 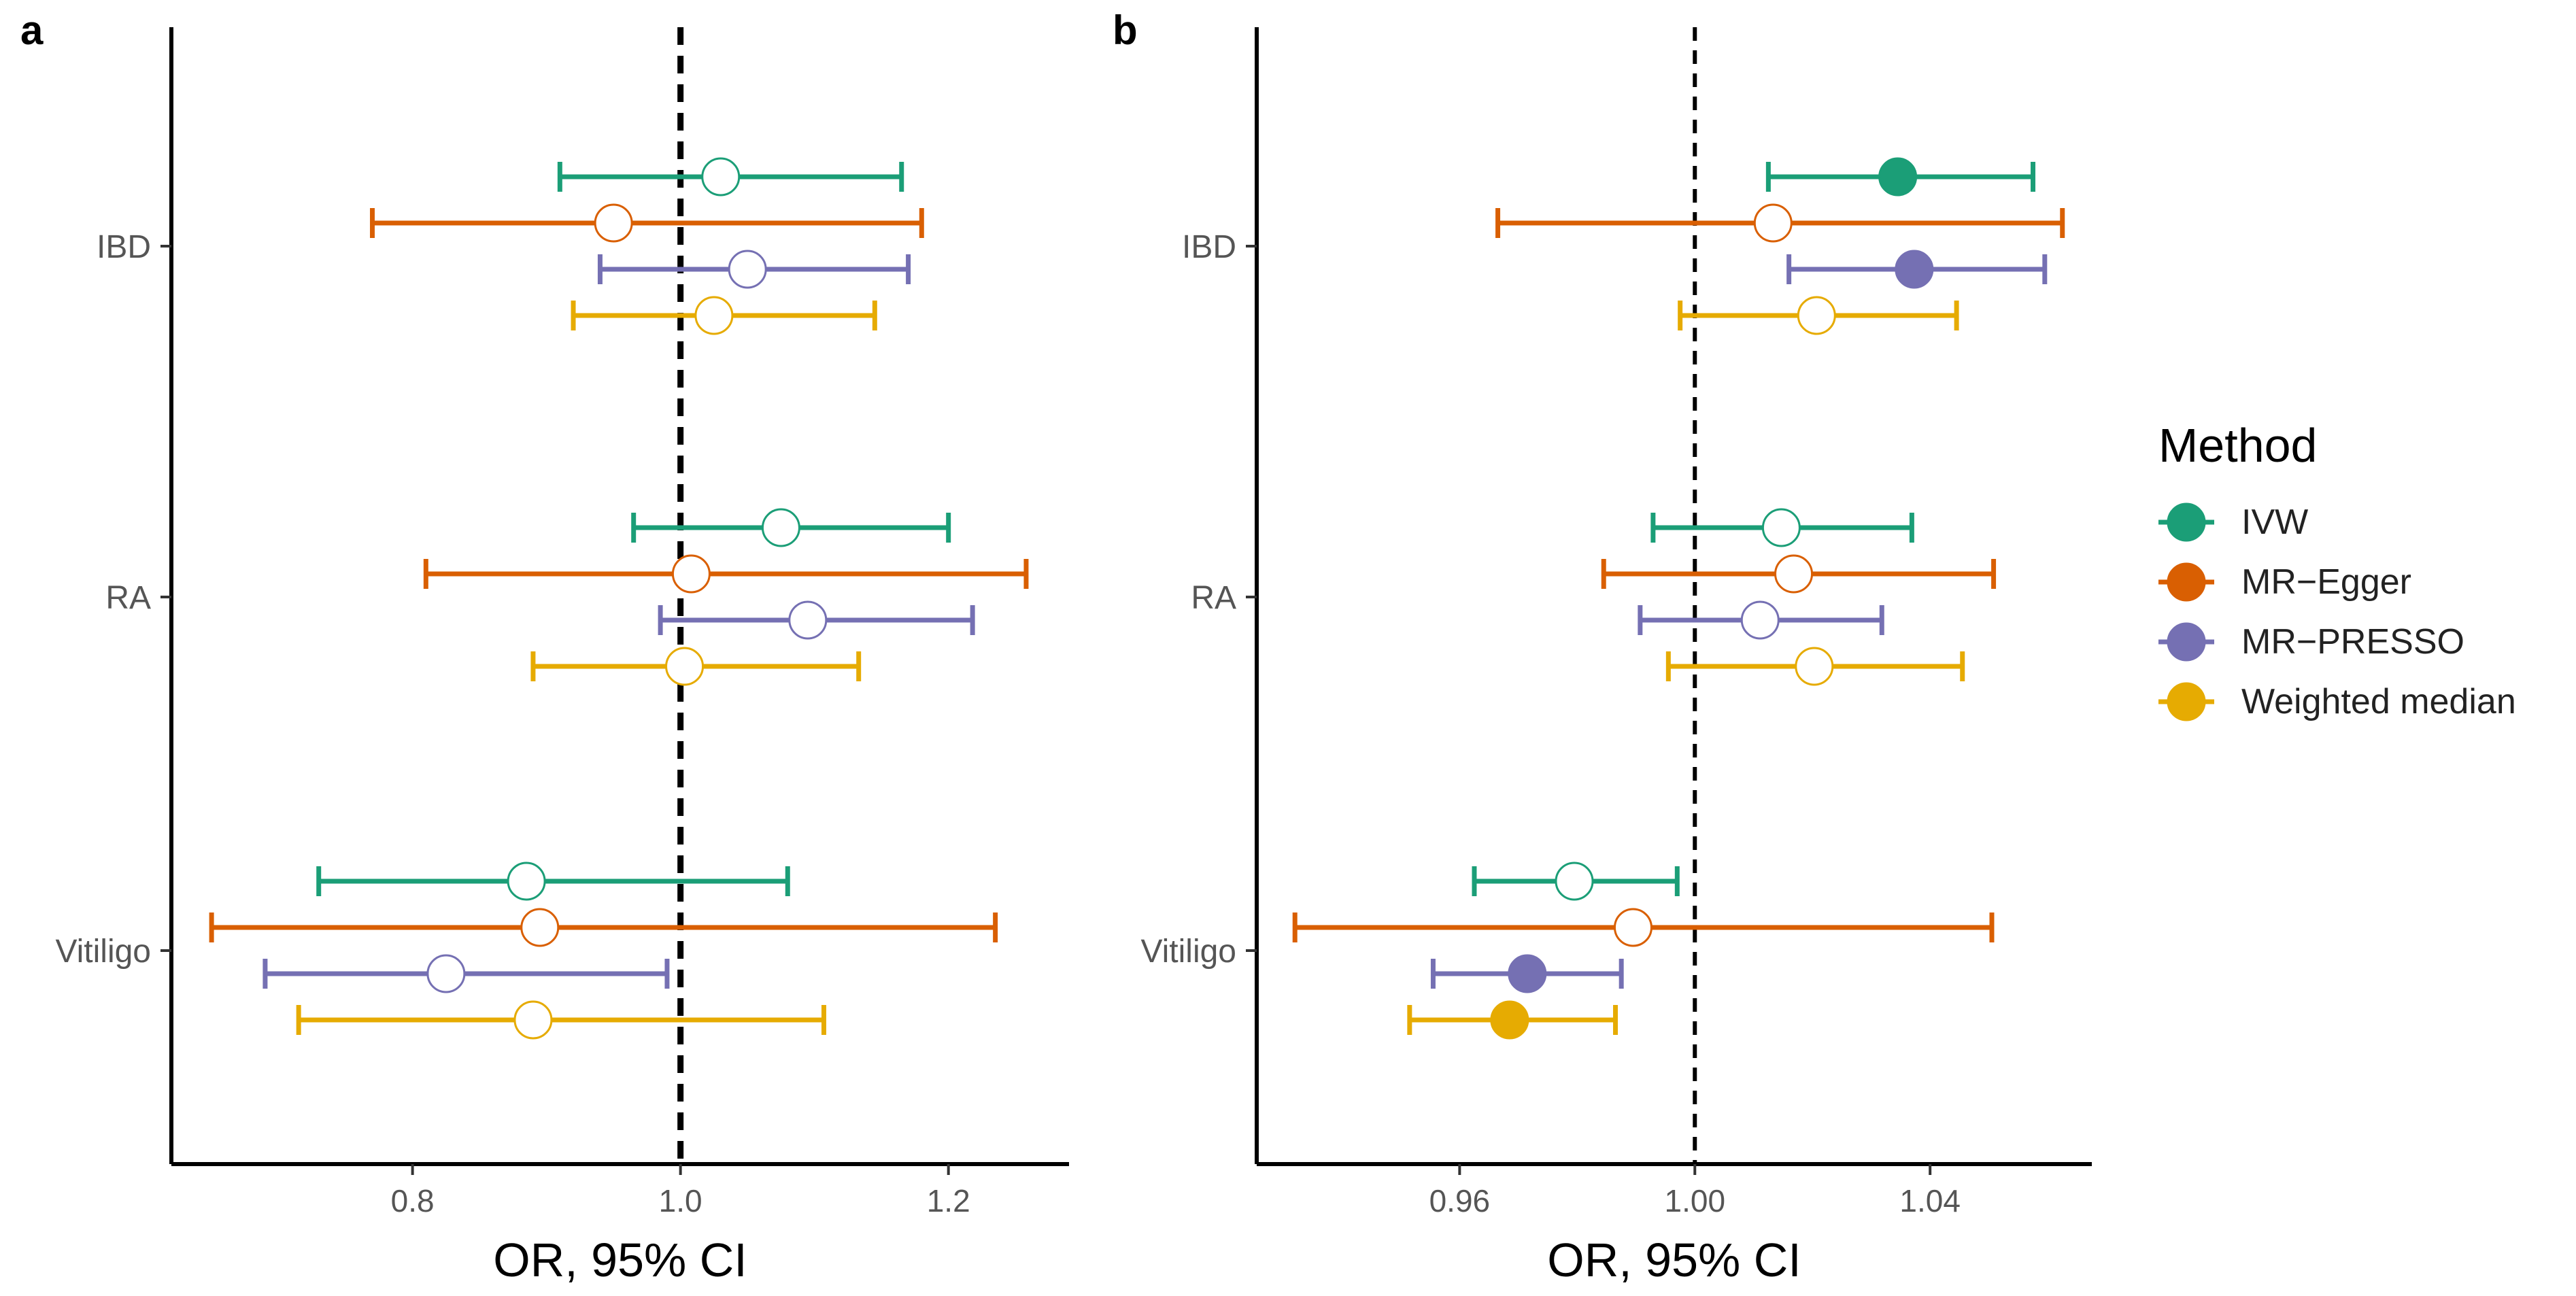 I want to click on legend-key-weighted-median, so click(x=2186, y=701).